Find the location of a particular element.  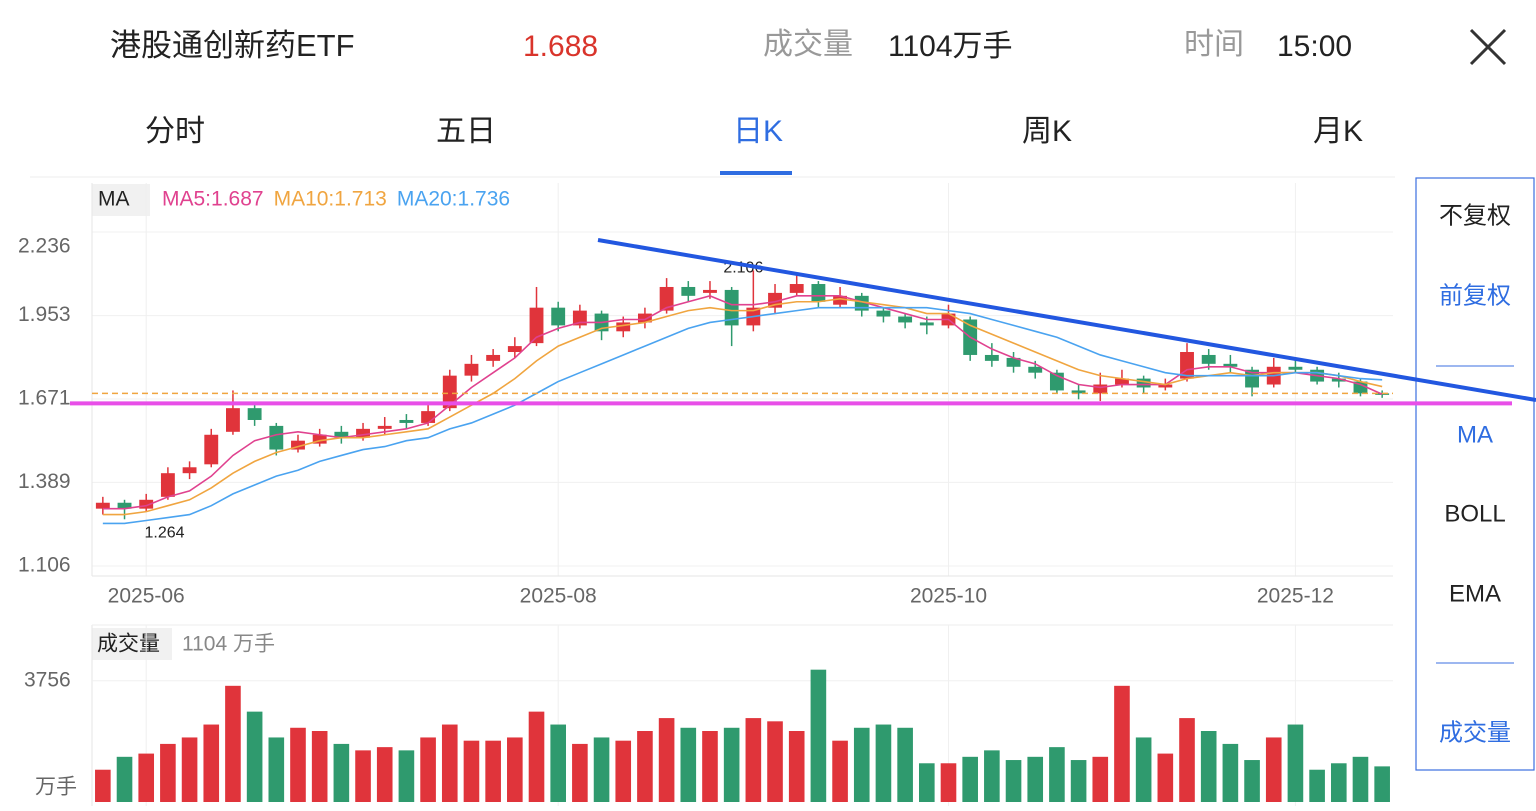

min-label: 1.264 is located at coordinates (165, 533).